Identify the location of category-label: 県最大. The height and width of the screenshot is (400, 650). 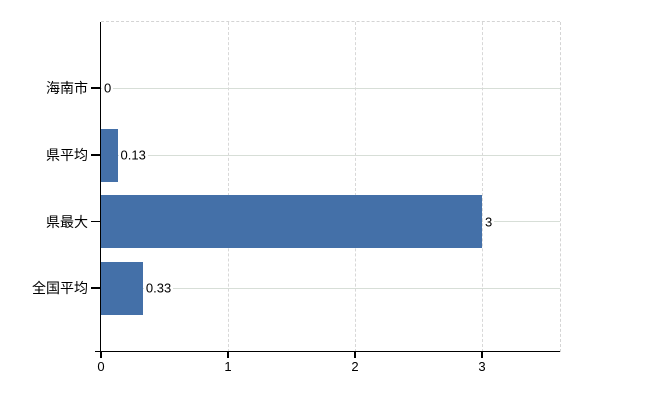
(67, 221).